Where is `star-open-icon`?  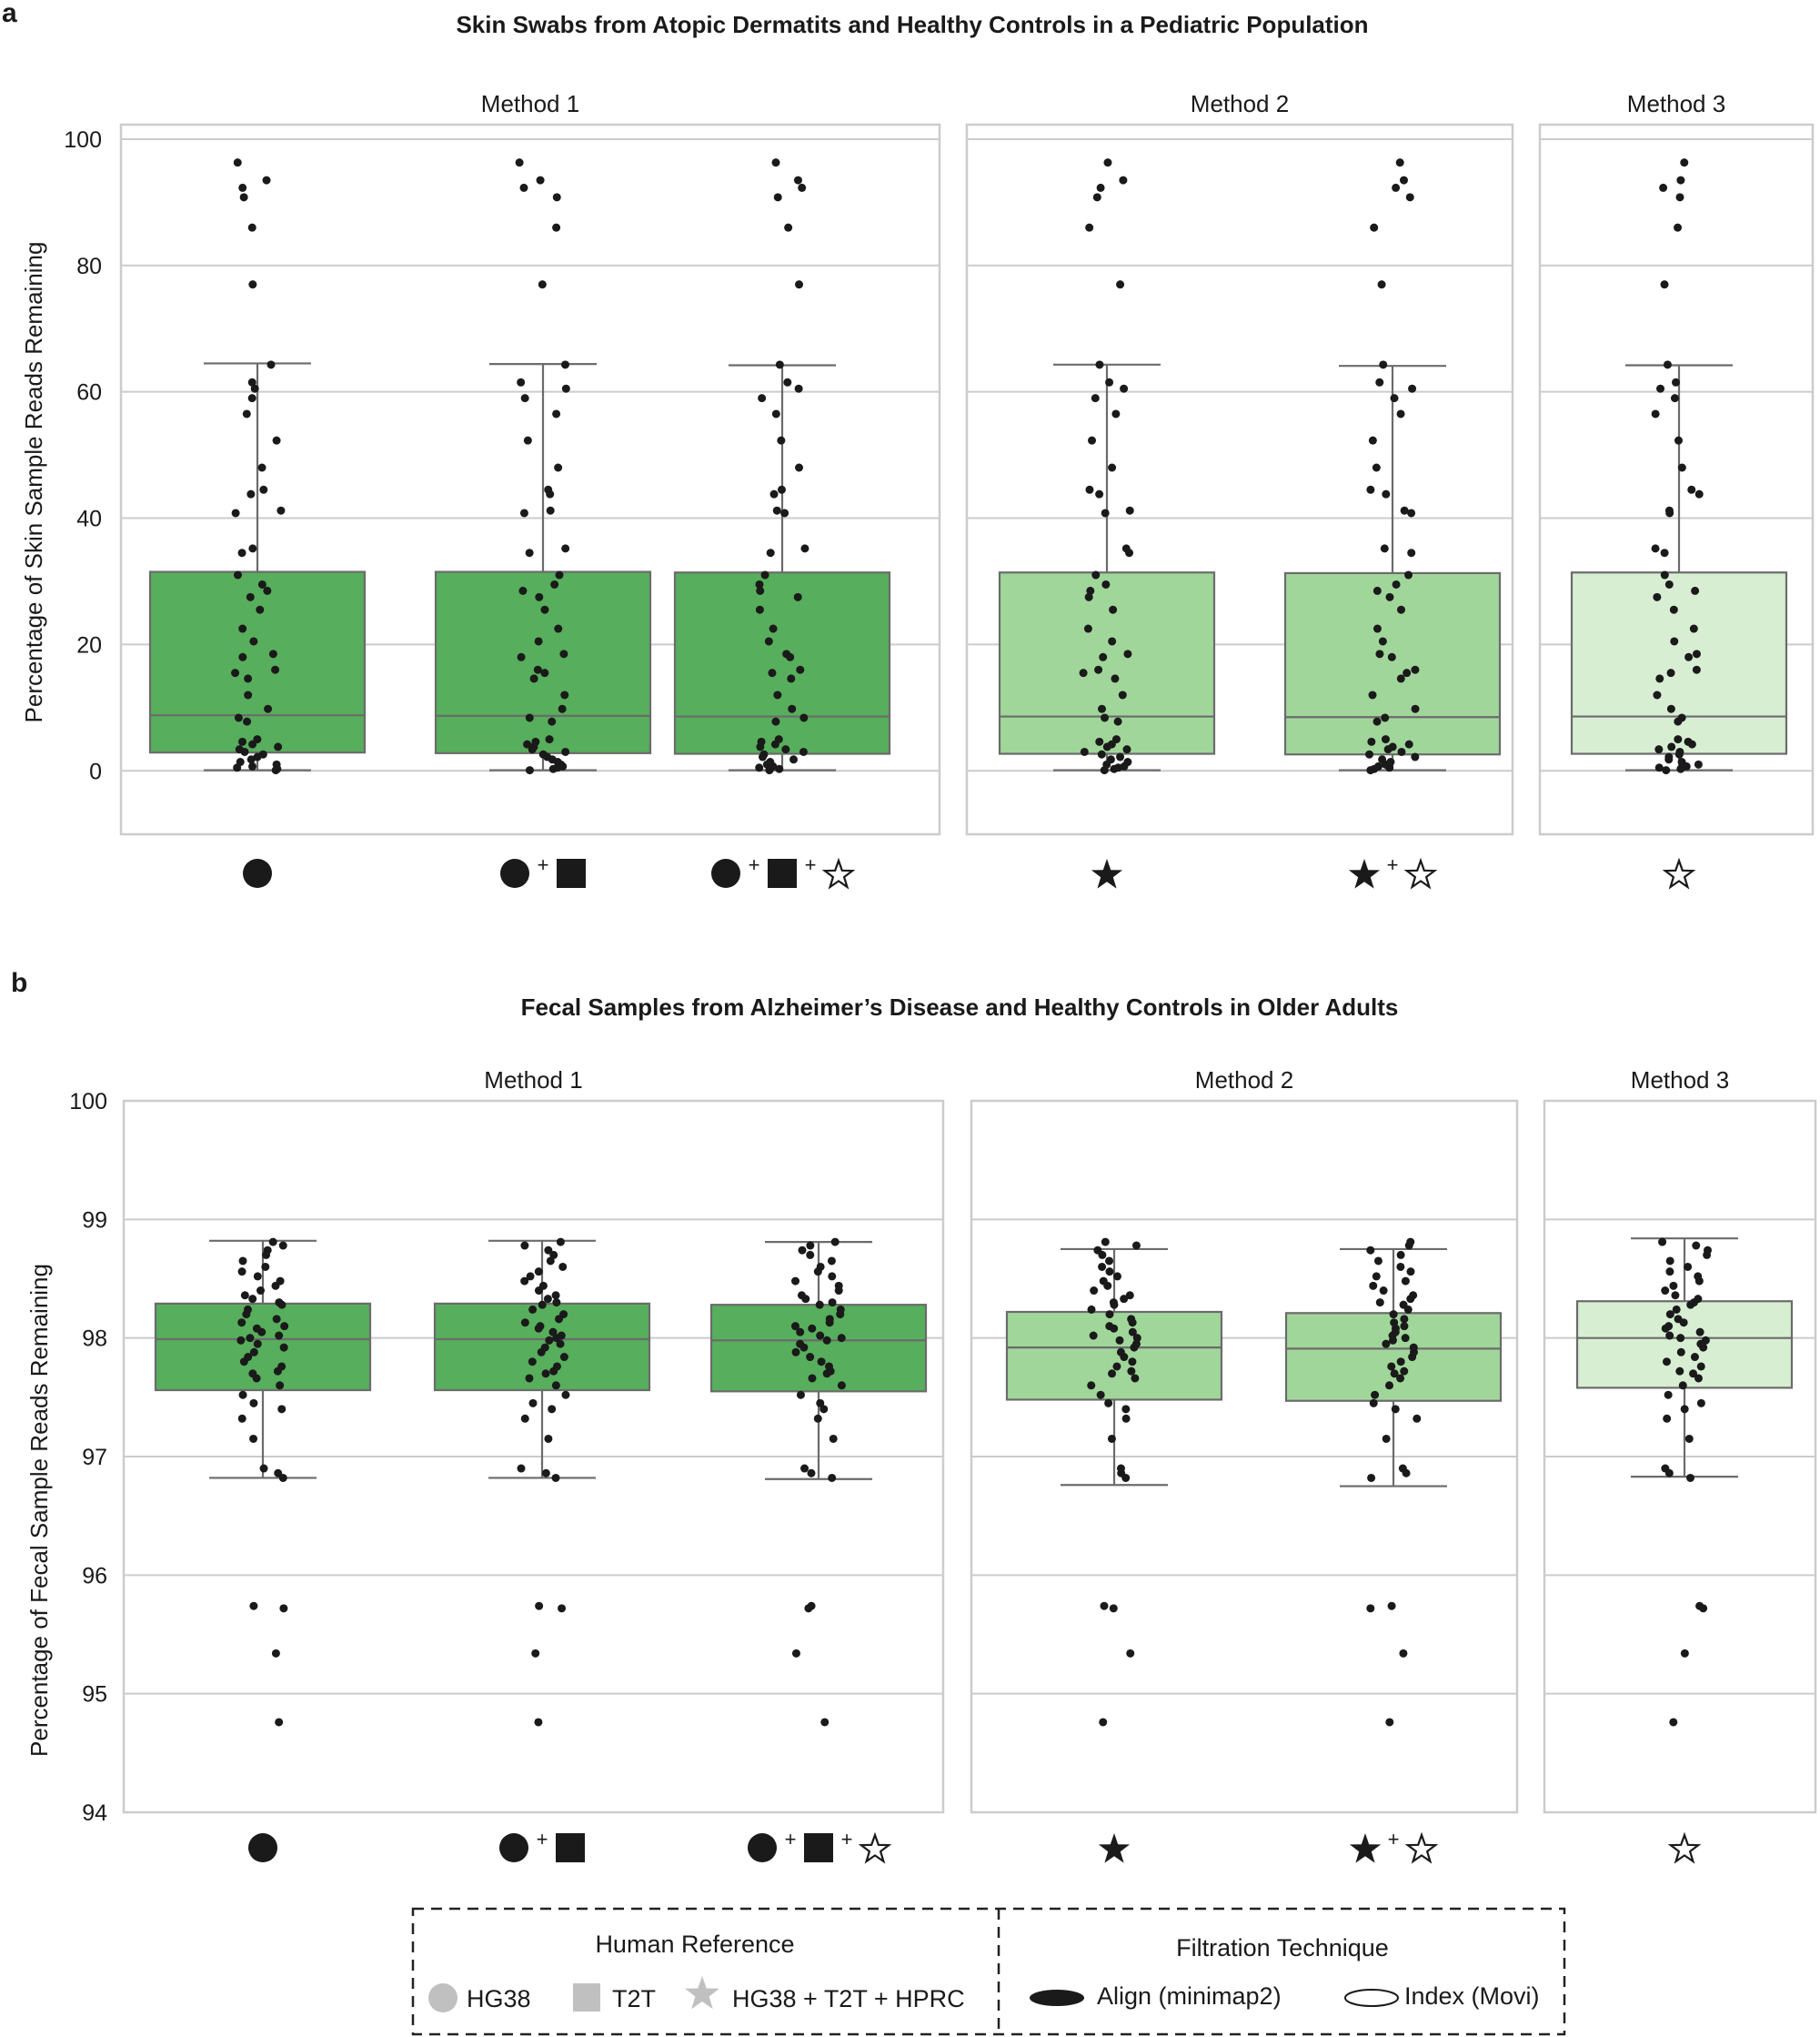
star-open-icon is located at coordinates (1679, 874).